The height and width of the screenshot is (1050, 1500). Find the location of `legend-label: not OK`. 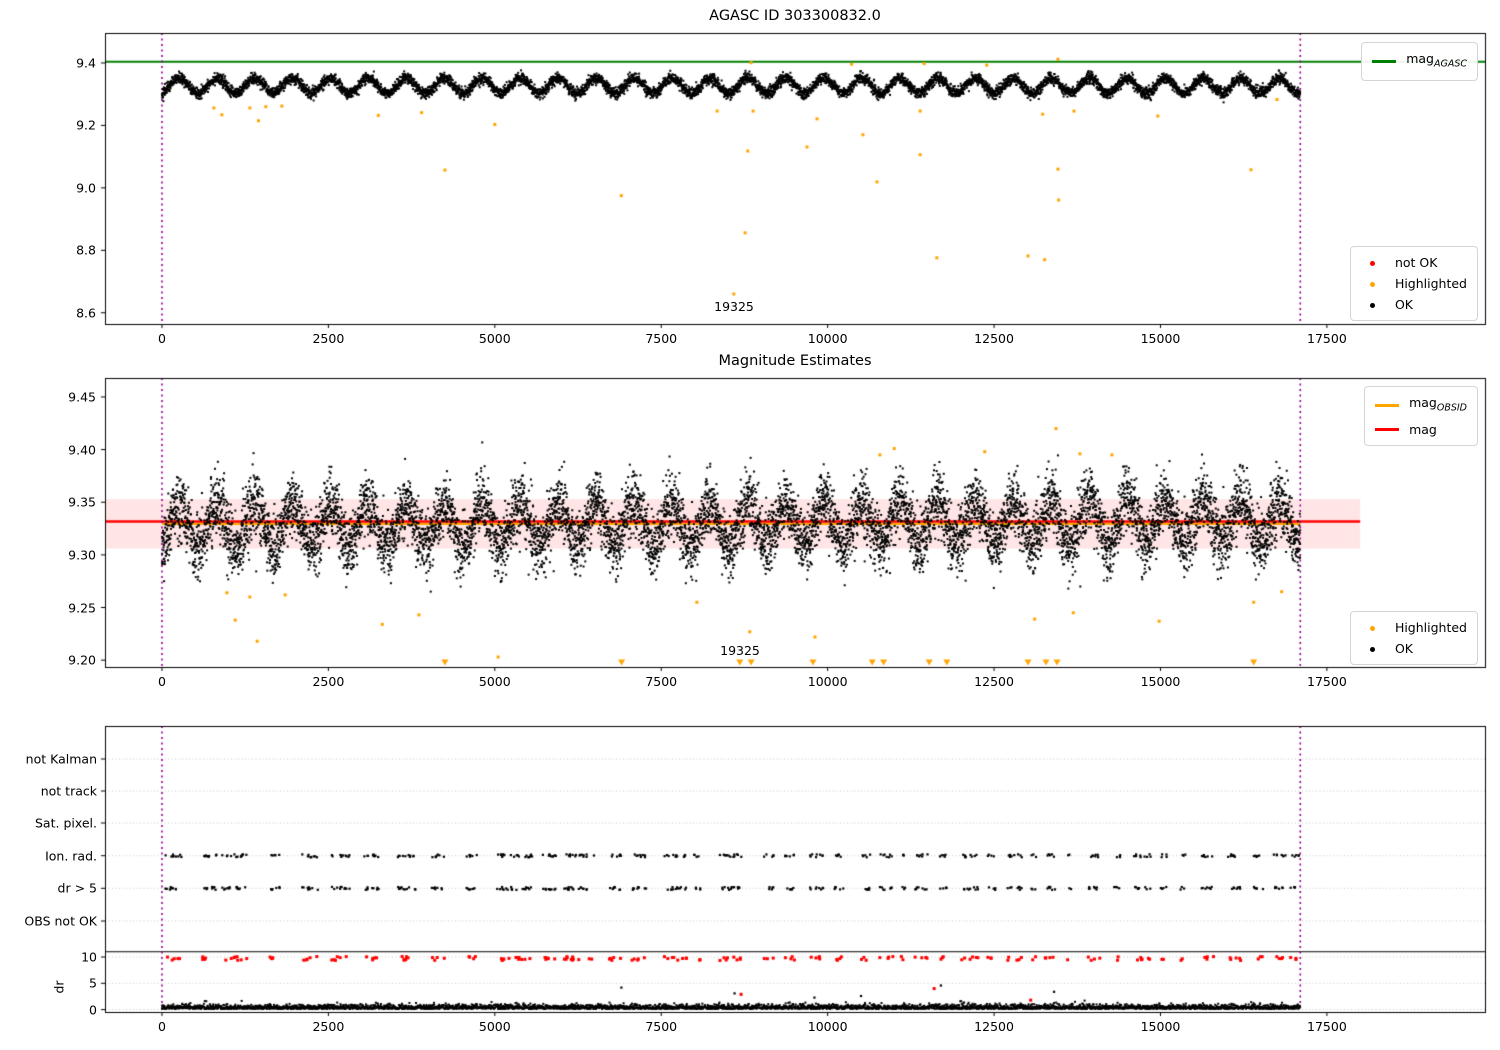

legend-label: not OK is located at coordinates (1416, 262).